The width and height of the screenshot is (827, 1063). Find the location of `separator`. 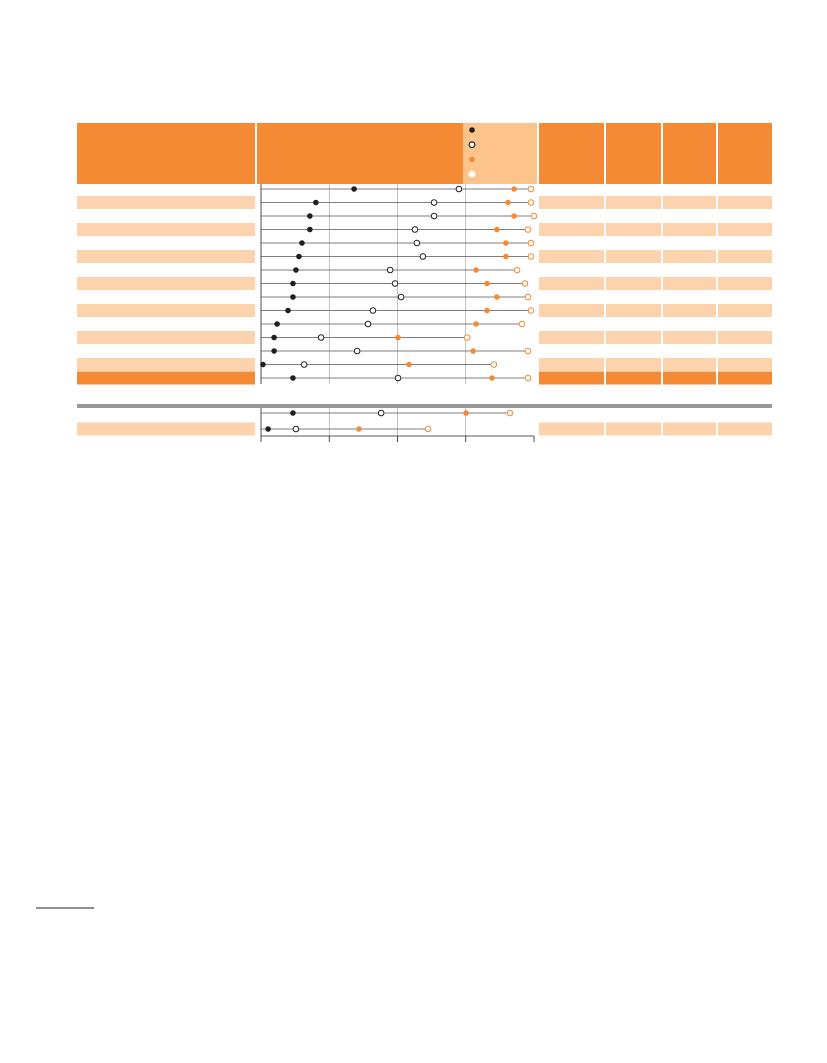

separator is located at coordinates (424, 406).